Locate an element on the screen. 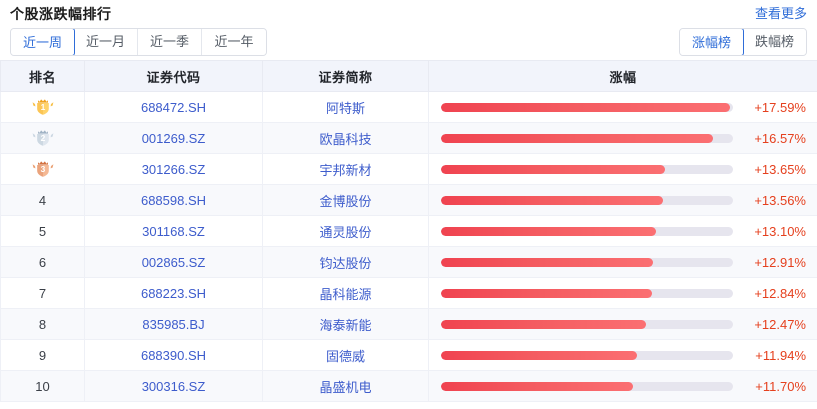  change-value: +12.47% is located at coordinates (780, 324).